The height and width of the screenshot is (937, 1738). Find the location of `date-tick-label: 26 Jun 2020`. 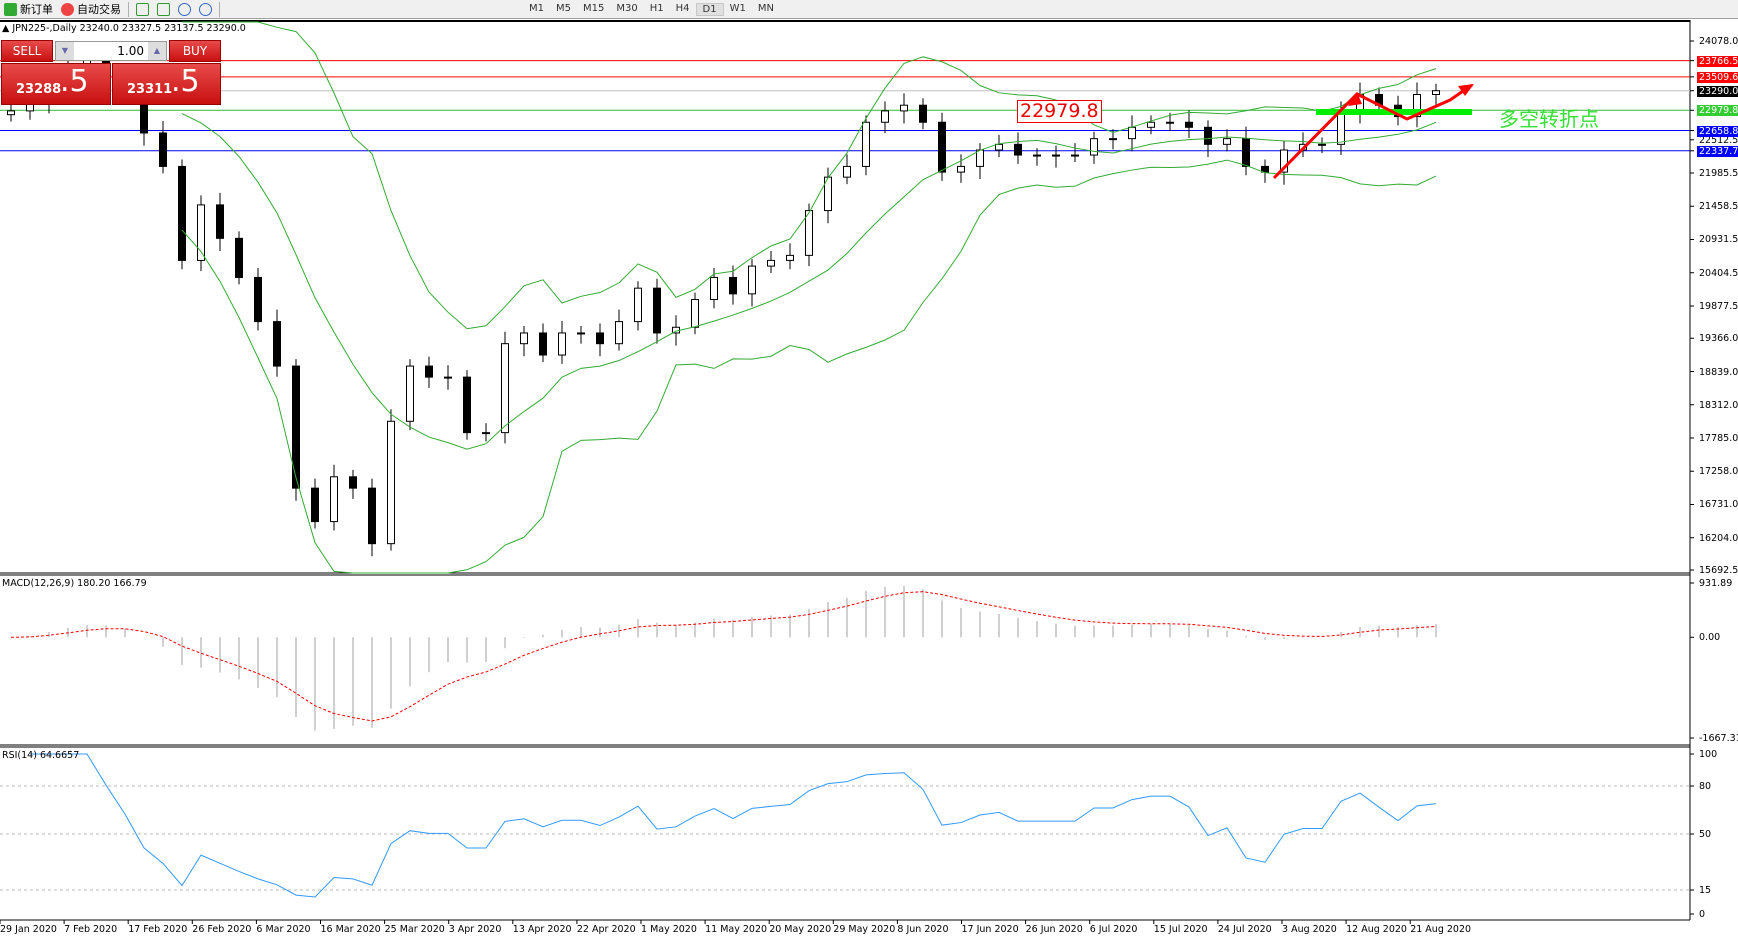

date-tick-label: 26 Jun 2020 is located at coordinates (1054, 929).